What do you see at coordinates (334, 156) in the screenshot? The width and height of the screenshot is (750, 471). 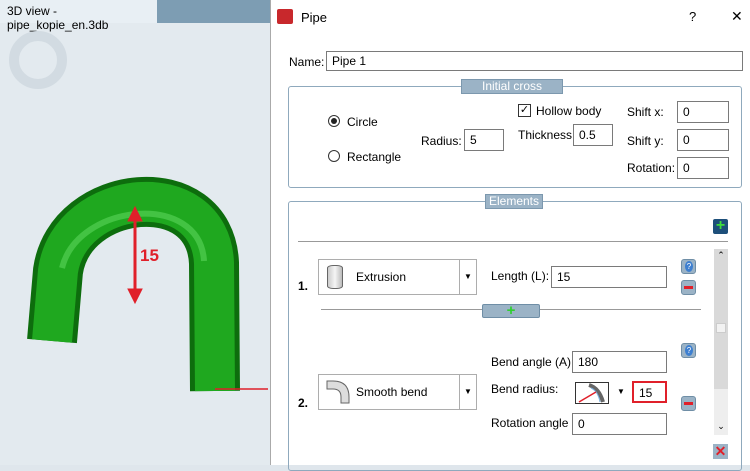 I see `rectangle-radio` at bounding box center [334, 156].